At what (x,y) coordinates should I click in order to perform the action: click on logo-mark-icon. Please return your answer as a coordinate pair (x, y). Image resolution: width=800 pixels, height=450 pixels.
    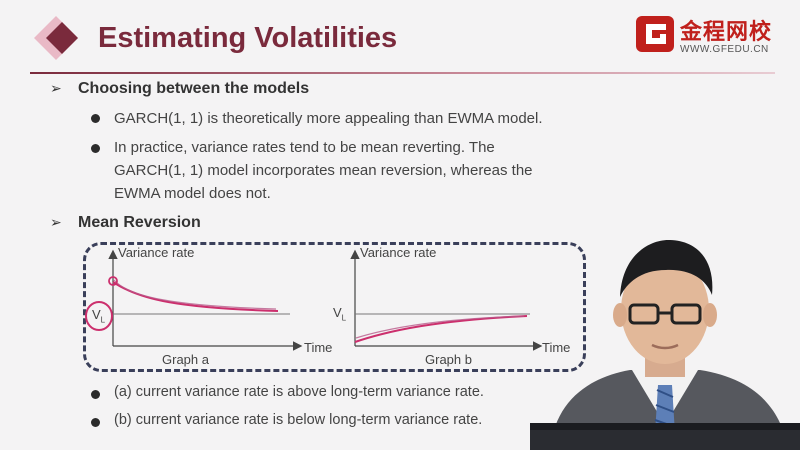
    Looking at the image, I should click on (655, 34).